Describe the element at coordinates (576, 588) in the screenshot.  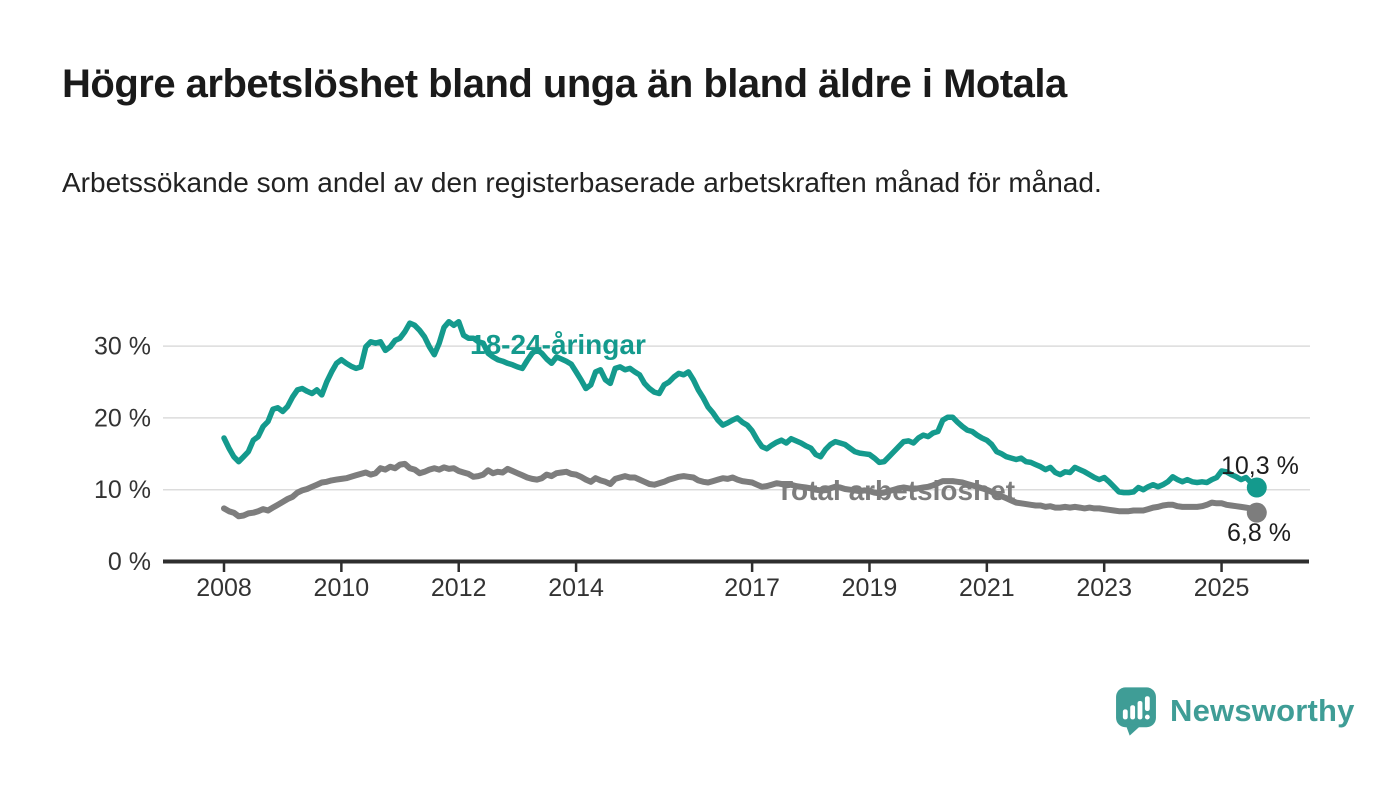
I see `x-tick-label: 2014` at that location.